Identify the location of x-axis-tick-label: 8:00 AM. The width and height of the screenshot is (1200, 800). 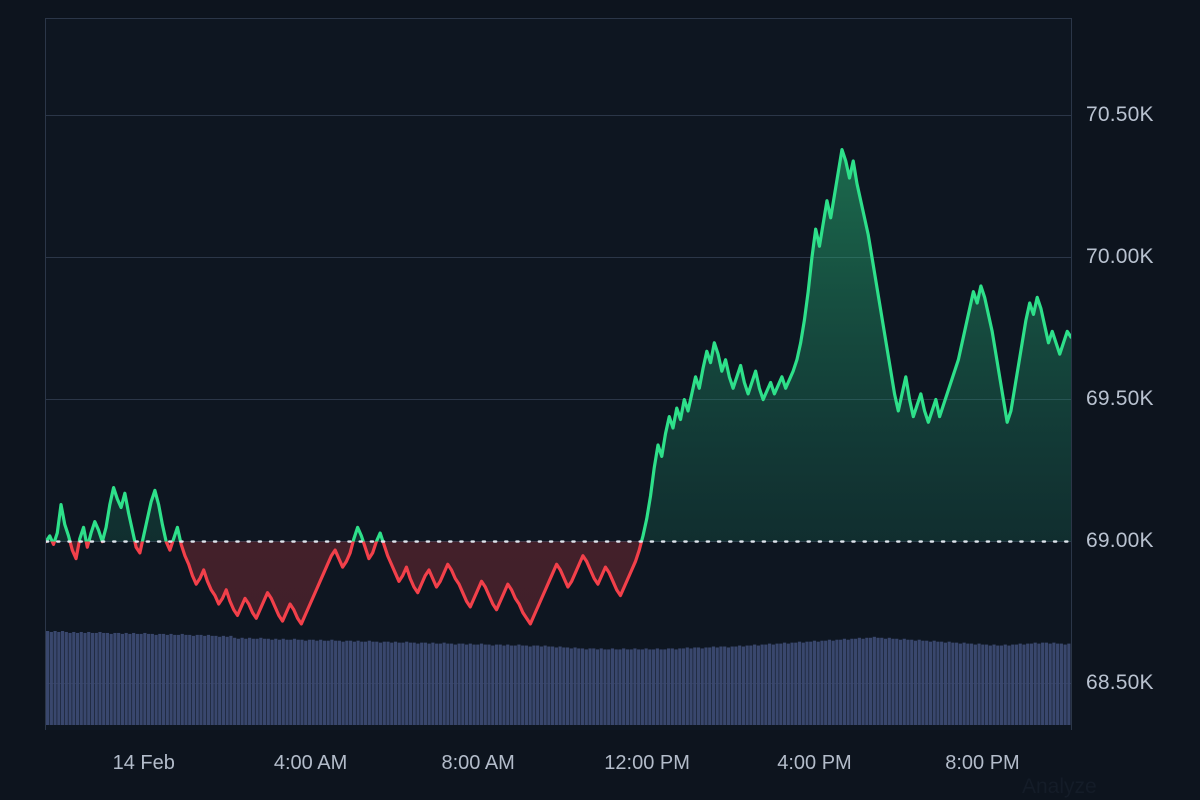
(478, 763).